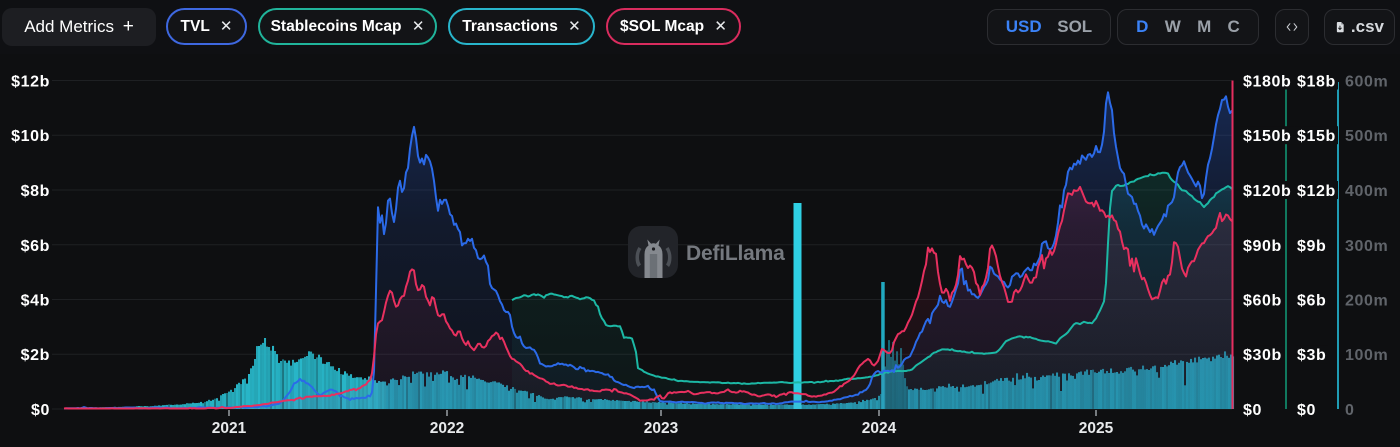  What do you see at coordinates (1316, 136) in the screenshot?
I see `svg-text: $15b` at bounding box center [1316, 136].